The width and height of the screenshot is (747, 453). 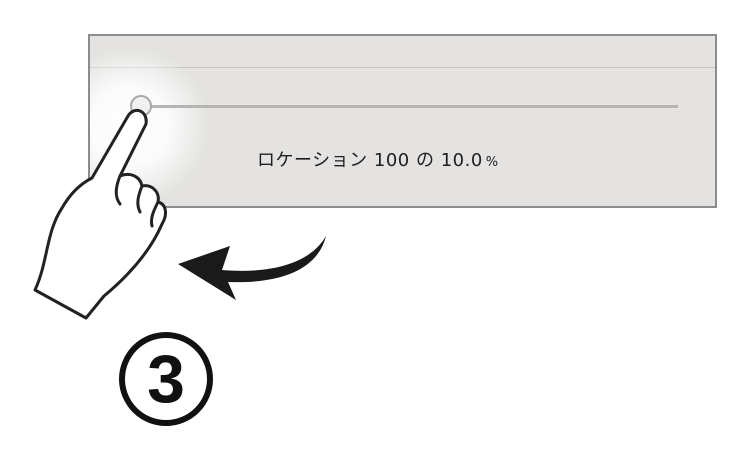 I want to click on hand-pointer-icon, so click(x=100, y=214).